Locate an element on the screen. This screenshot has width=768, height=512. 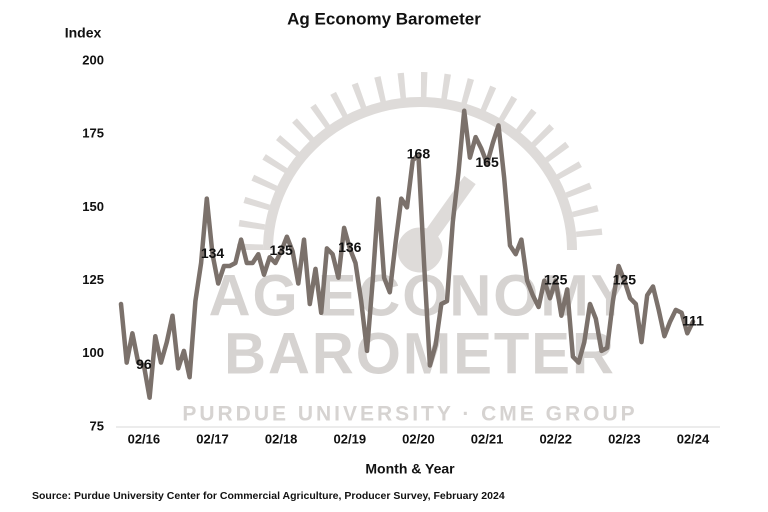
y-tick-label: 125 is located at coordinates (93, 279).